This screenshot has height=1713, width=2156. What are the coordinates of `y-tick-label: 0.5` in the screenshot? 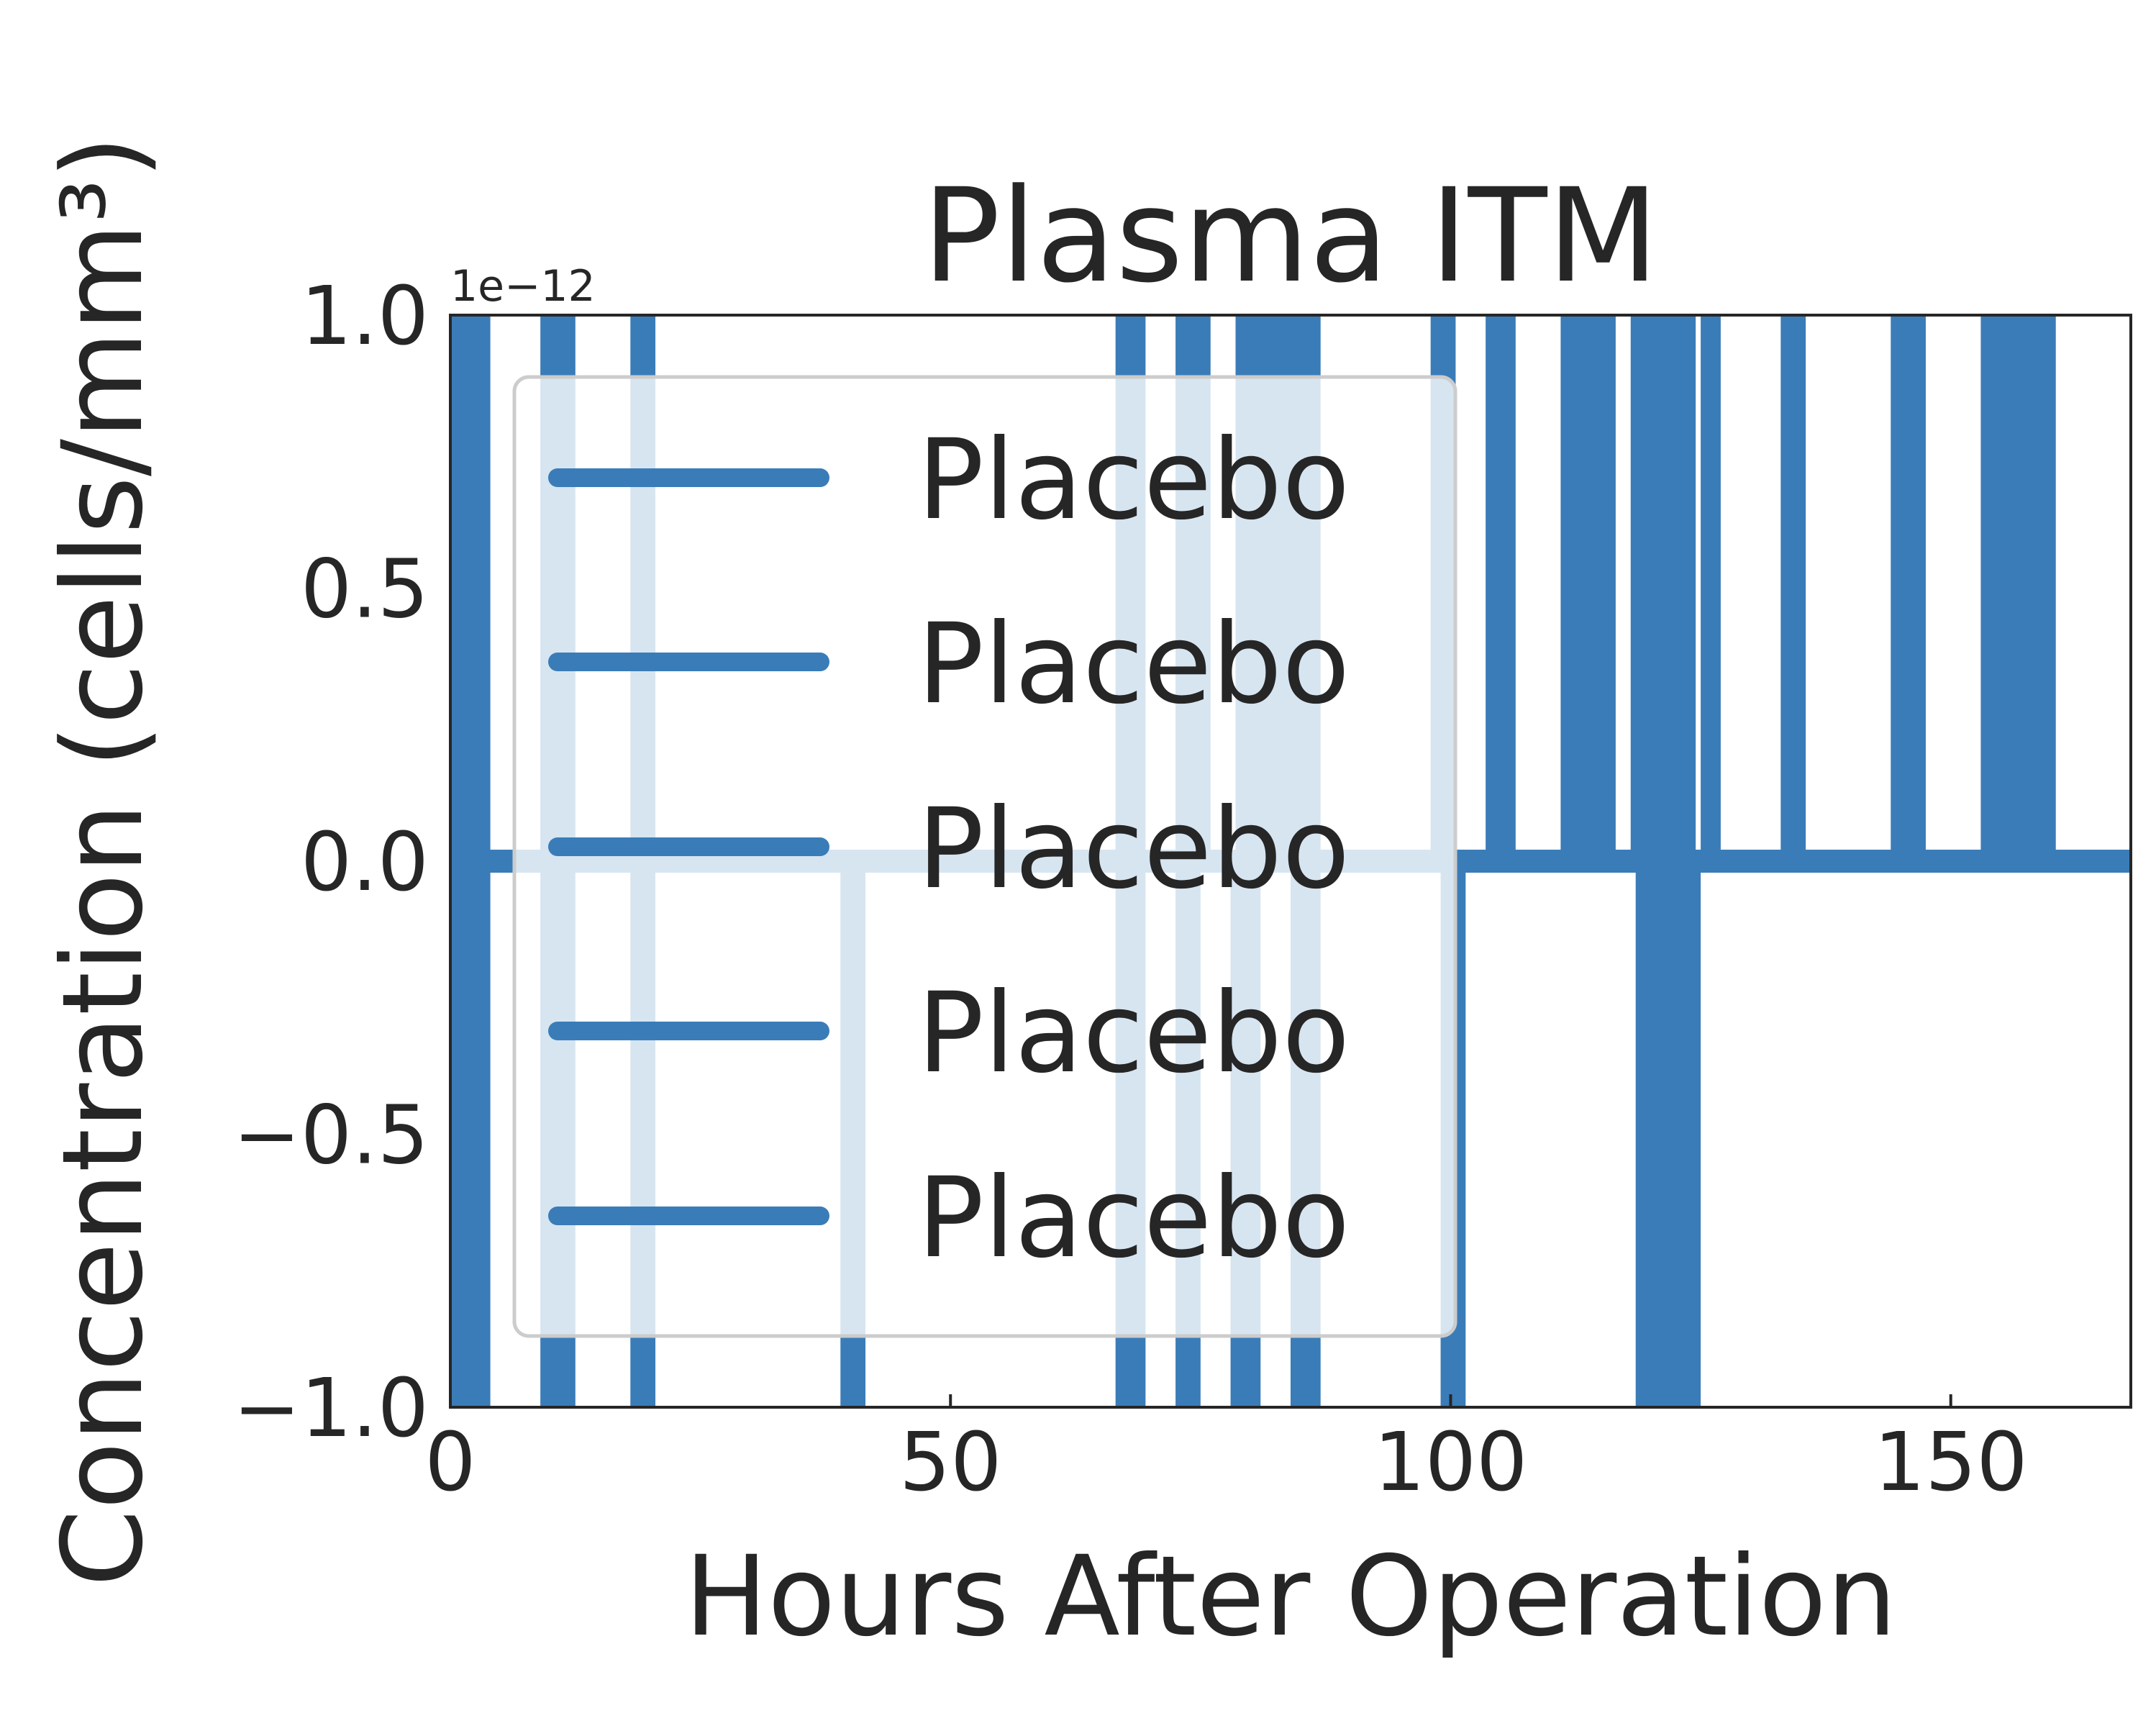 It's located at (365, 590).